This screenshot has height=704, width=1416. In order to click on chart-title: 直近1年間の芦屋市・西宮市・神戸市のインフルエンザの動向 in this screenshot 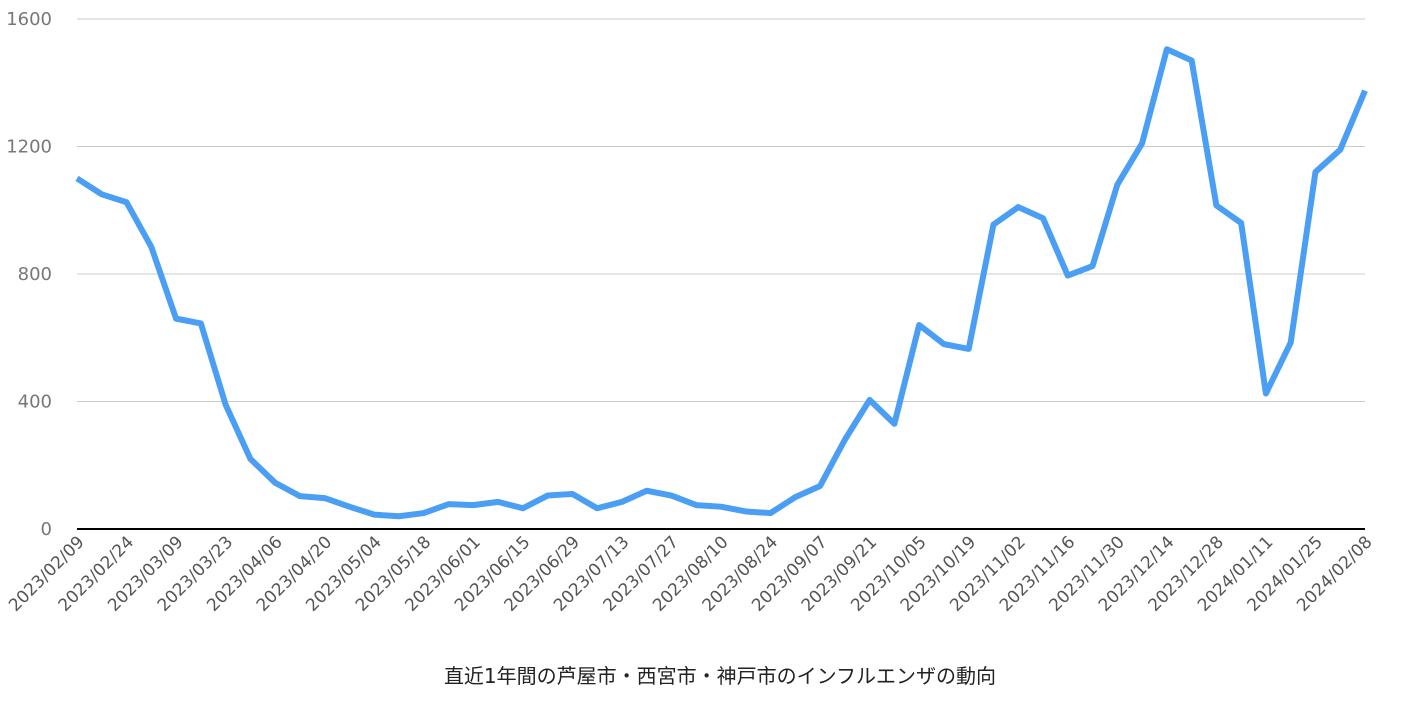, I will do `click(720, 676)`.